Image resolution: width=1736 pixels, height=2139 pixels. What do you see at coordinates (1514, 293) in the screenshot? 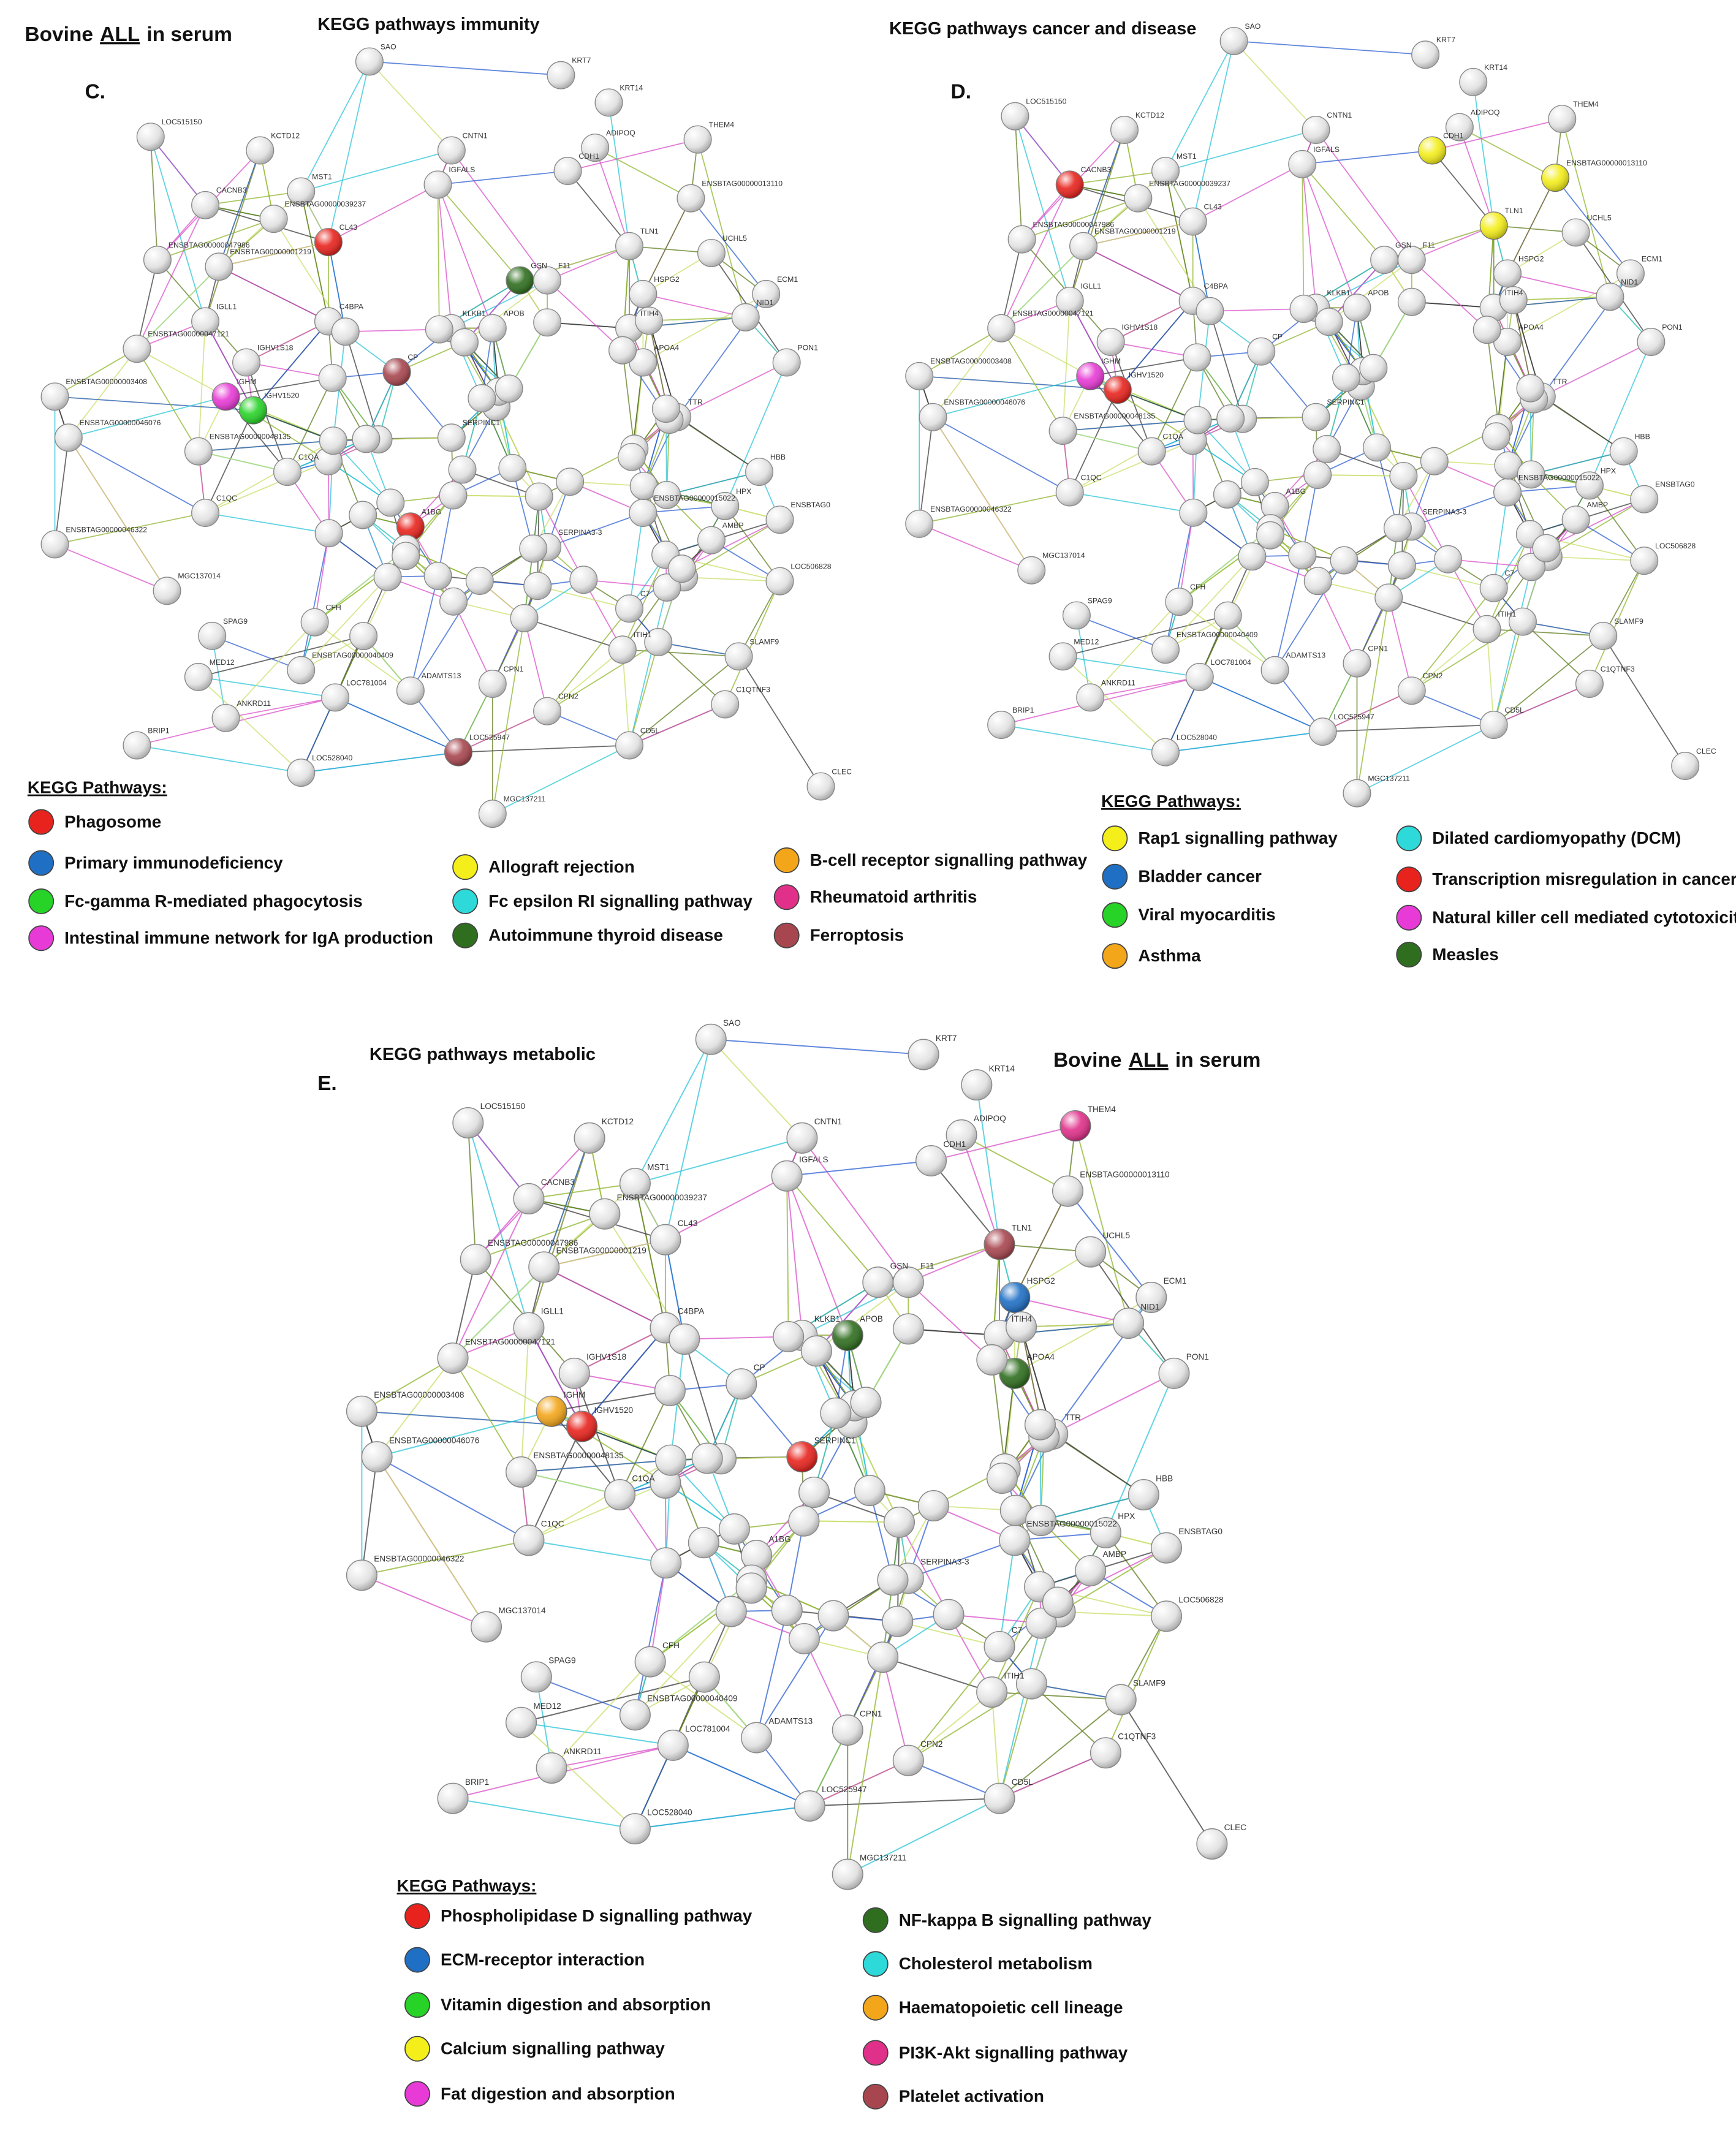
I see `node-label: ITIH4` at bounding box center [1514, 293].